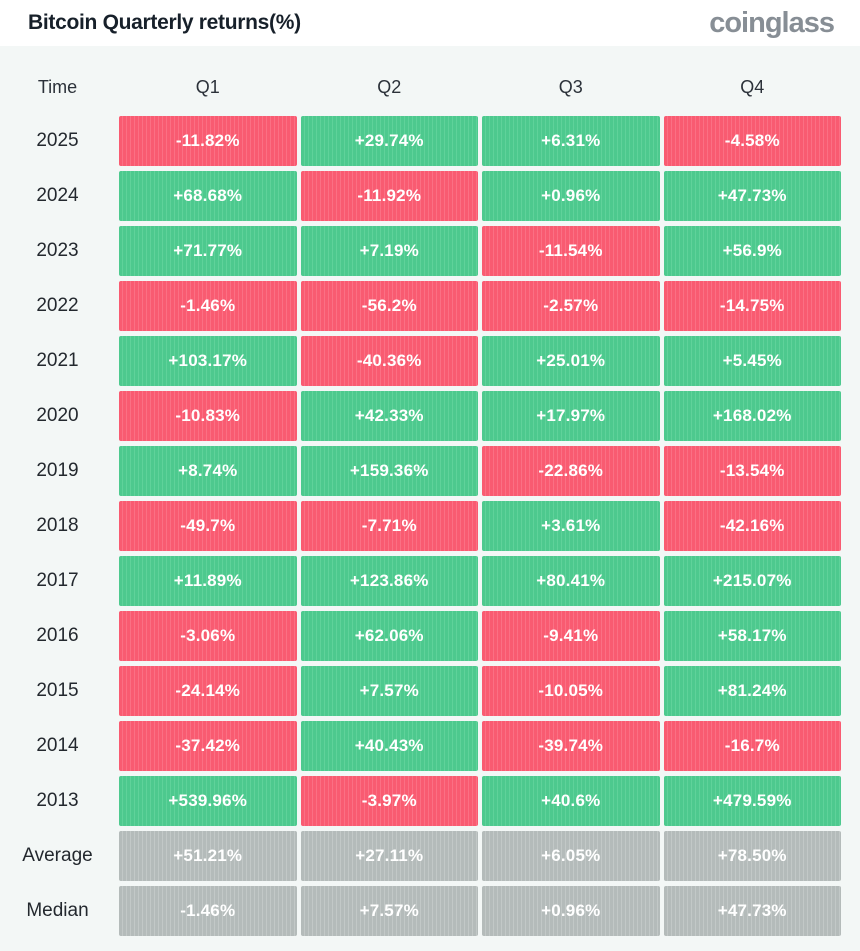 The image size is (860, 951). Describe the element at coordinates (57, 140) in the screenshot. I see `row-label: 2025` at that location.